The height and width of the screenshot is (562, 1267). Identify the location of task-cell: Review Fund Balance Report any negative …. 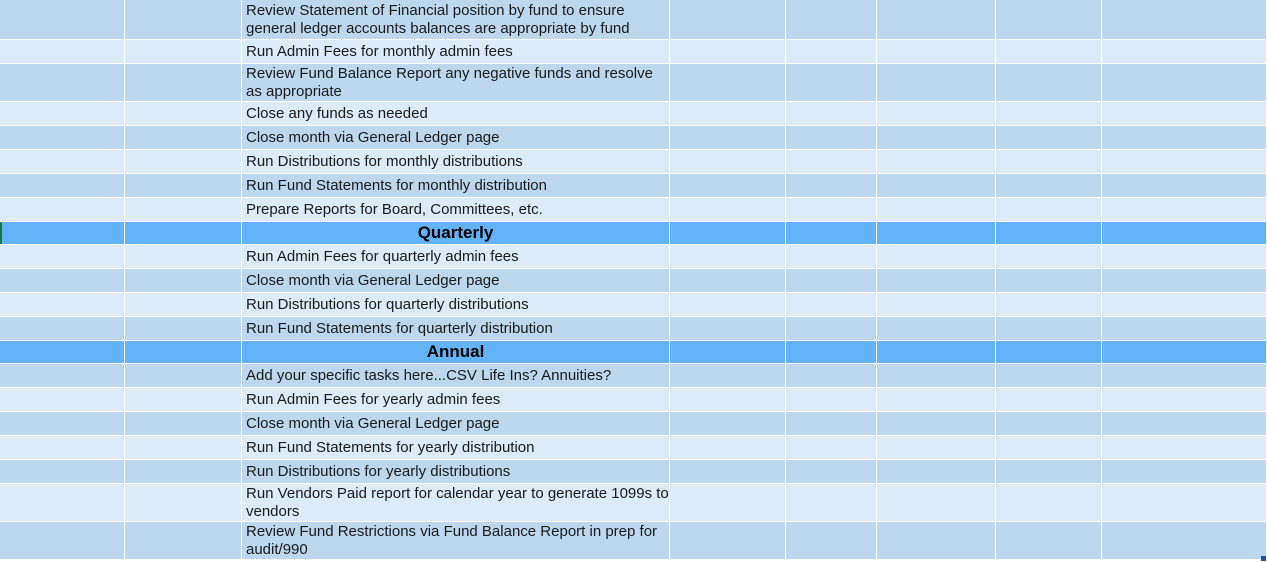
(456, 83).